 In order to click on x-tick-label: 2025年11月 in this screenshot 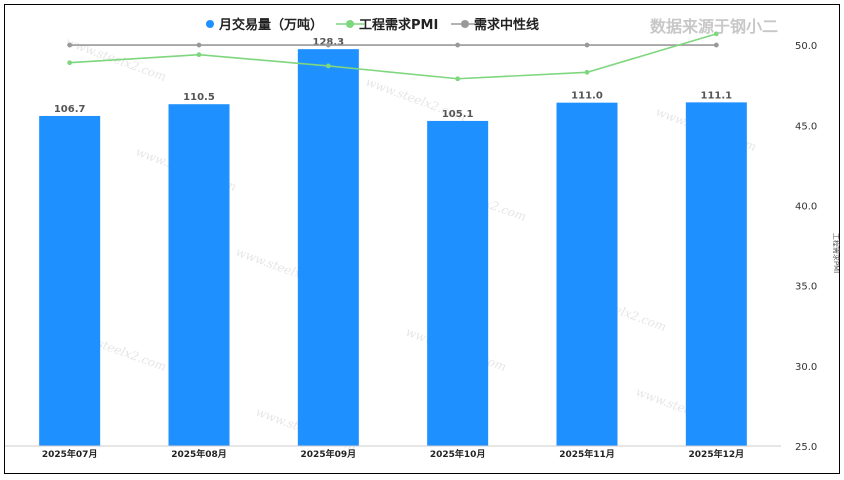, I will do `click(587, 454)`.